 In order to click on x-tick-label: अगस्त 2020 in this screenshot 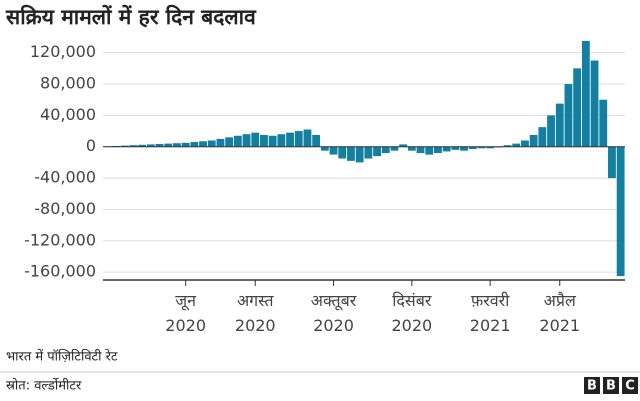, I will do `click(255, 313)`.